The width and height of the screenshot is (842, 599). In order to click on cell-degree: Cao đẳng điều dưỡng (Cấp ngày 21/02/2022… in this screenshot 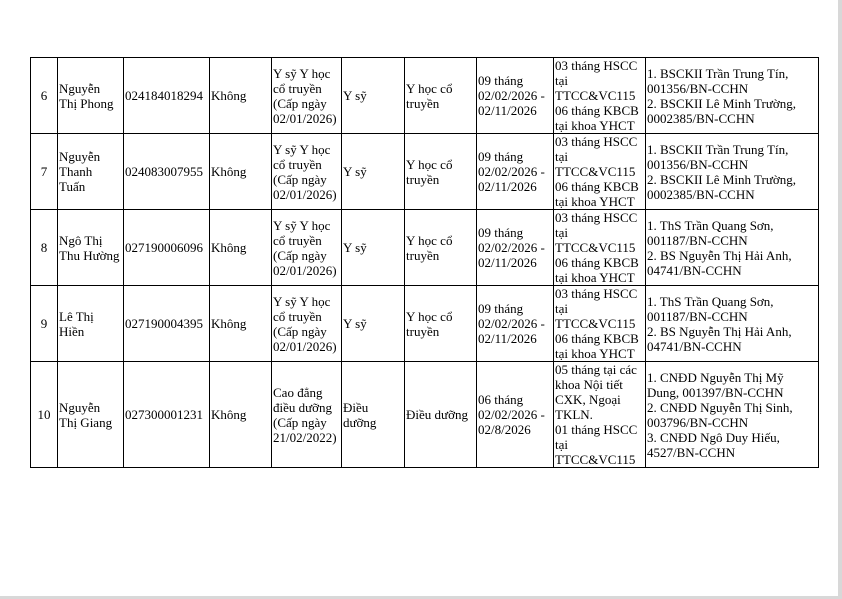, I will do `click(306, 414)`.